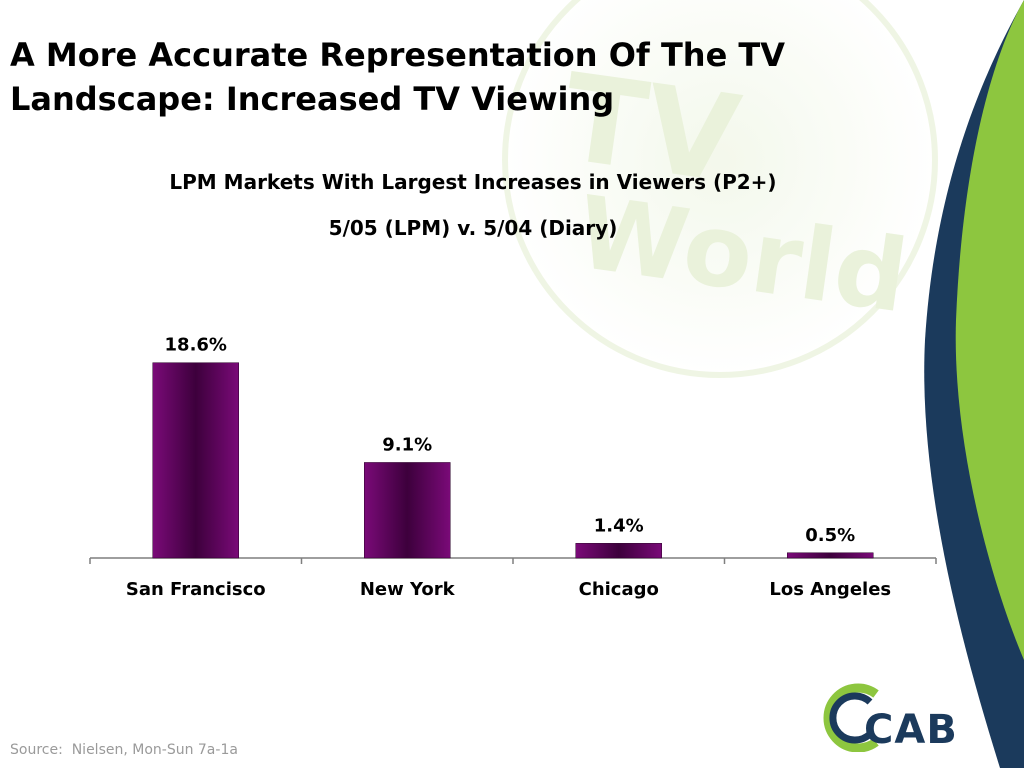 The height and width of the screenshot is (768, 1024). Describe the element at coordinates (408, 589) in the screenshot. I see `x-tick-label: New York` at that location.